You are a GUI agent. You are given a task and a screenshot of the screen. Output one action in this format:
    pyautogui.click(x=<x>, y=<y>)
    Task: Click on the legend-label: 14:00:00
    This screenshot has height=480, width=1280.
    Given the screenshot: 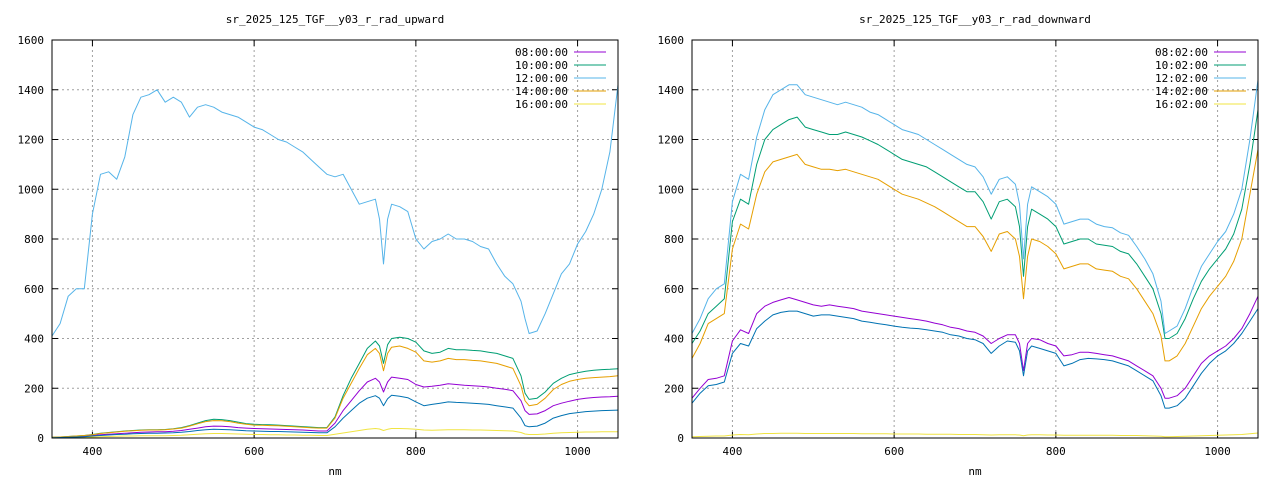 What is the action you would take?
    pyautogui.click(x=541, y=91)
    